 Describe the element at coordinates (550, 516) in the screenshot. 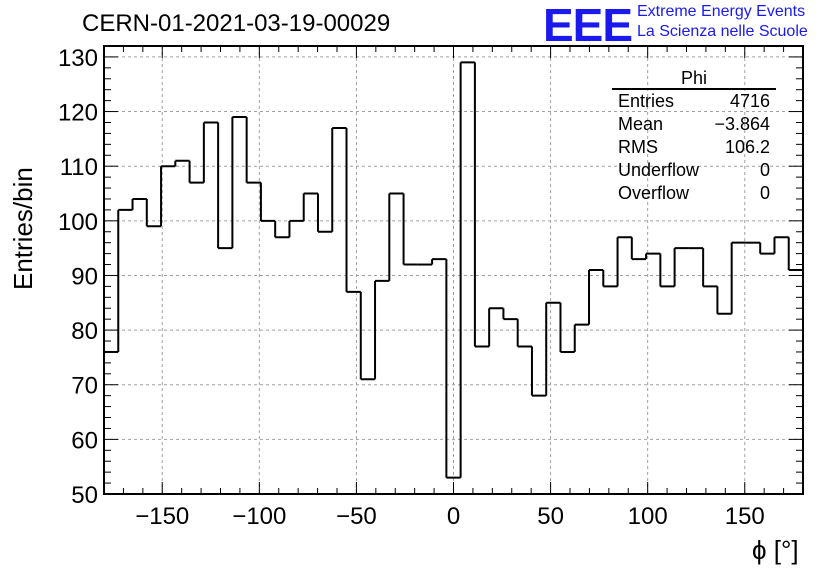

I see `x-tick-label: 50` at that location.